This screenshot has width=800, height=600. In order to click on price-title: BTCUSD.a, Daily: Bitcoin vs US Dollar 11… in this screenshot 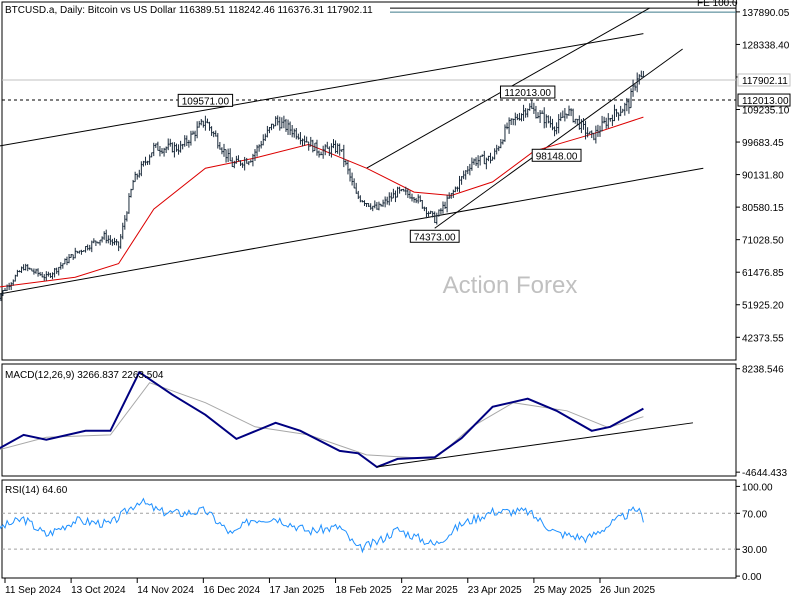, I will do `click(189, 10)`.